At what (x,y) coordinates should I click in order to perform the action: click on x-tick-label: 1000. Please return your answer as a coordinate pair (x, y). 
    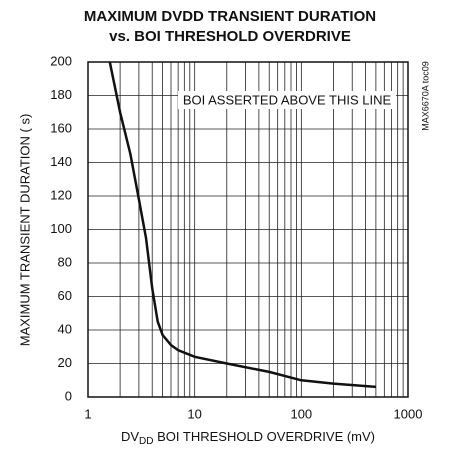
    Looking at the image, I should click on (408, 413).